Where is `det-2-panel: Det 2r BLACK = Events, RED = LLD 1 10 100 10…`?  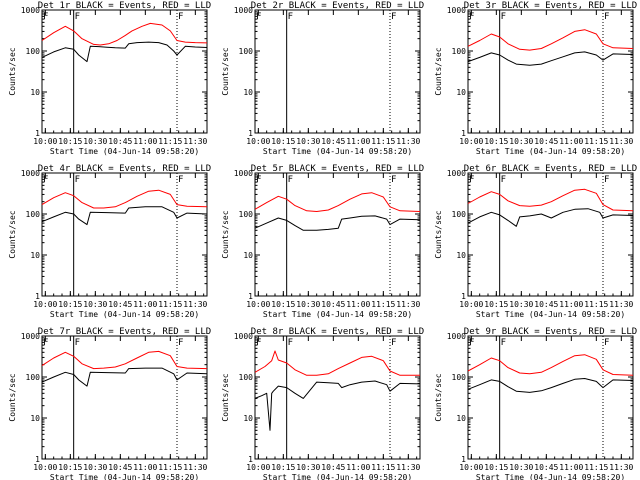 det-2-panel: Det 2r BLACK = Events, RED = LLD 1 10 100 10… is located at coordinates (322, 78).